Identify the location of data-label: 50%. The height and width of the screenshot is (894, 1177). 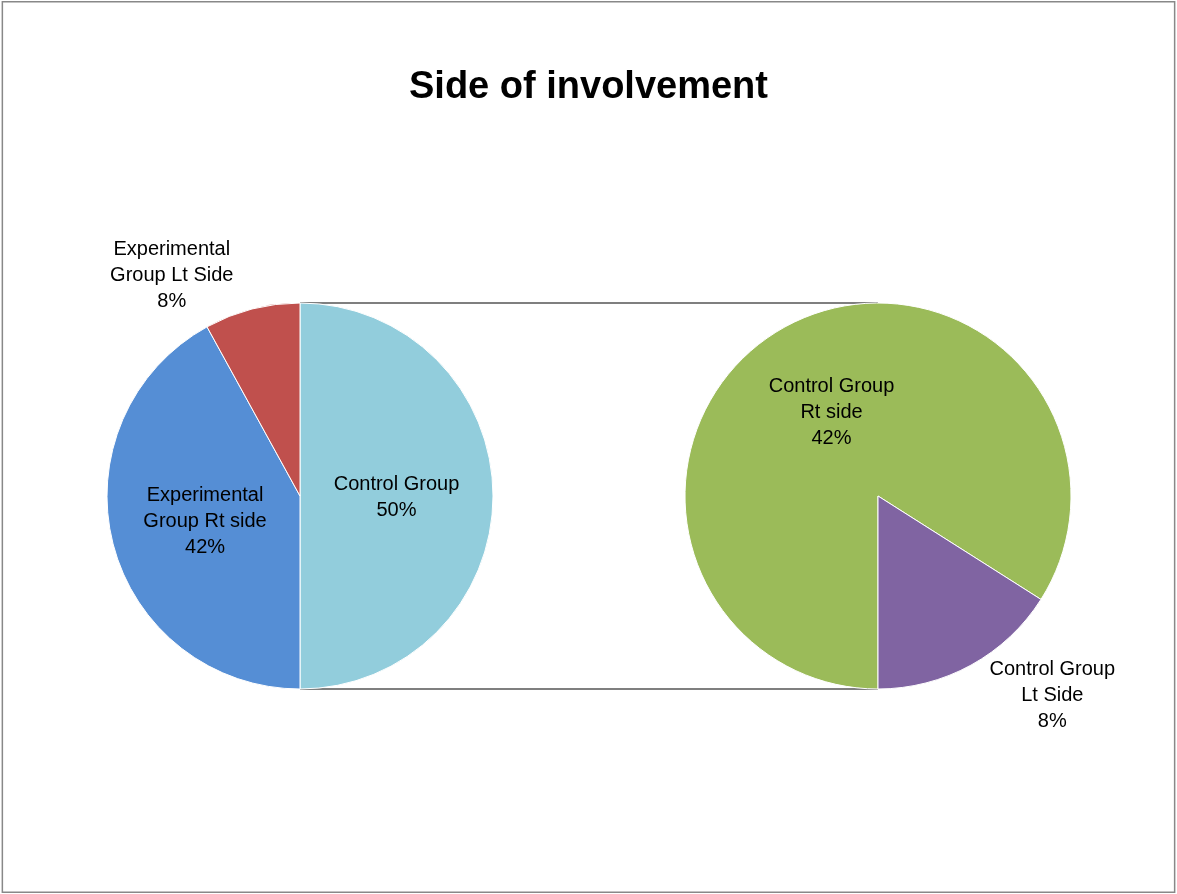
(396, 509).